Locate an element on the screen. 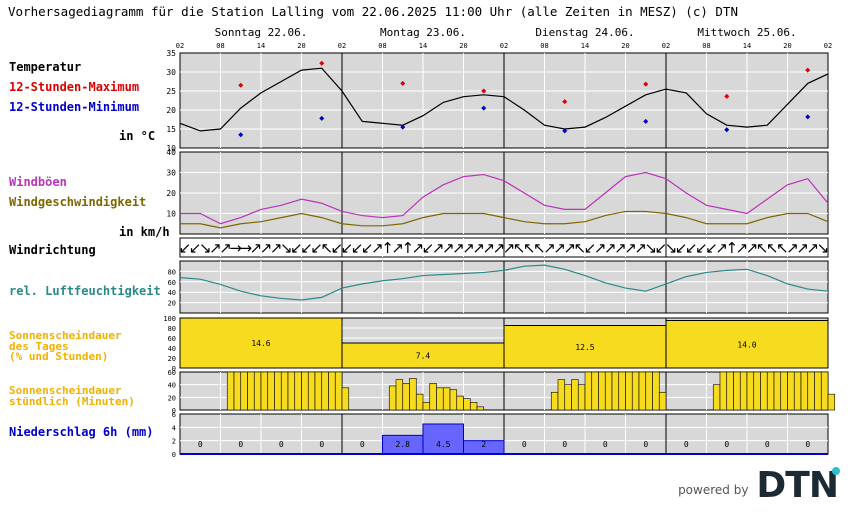  hour-tick-label: 14 is located at coordinates (747, 46).